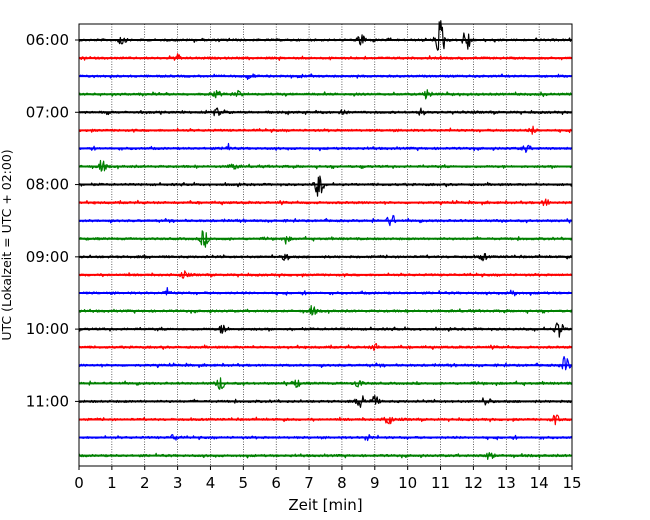 This screenshot has height=520, width=650. What do you see at coordinates (145, 483) in the screenshot?
I see `x-tick-label: 2` at bounding box center [145, 483].